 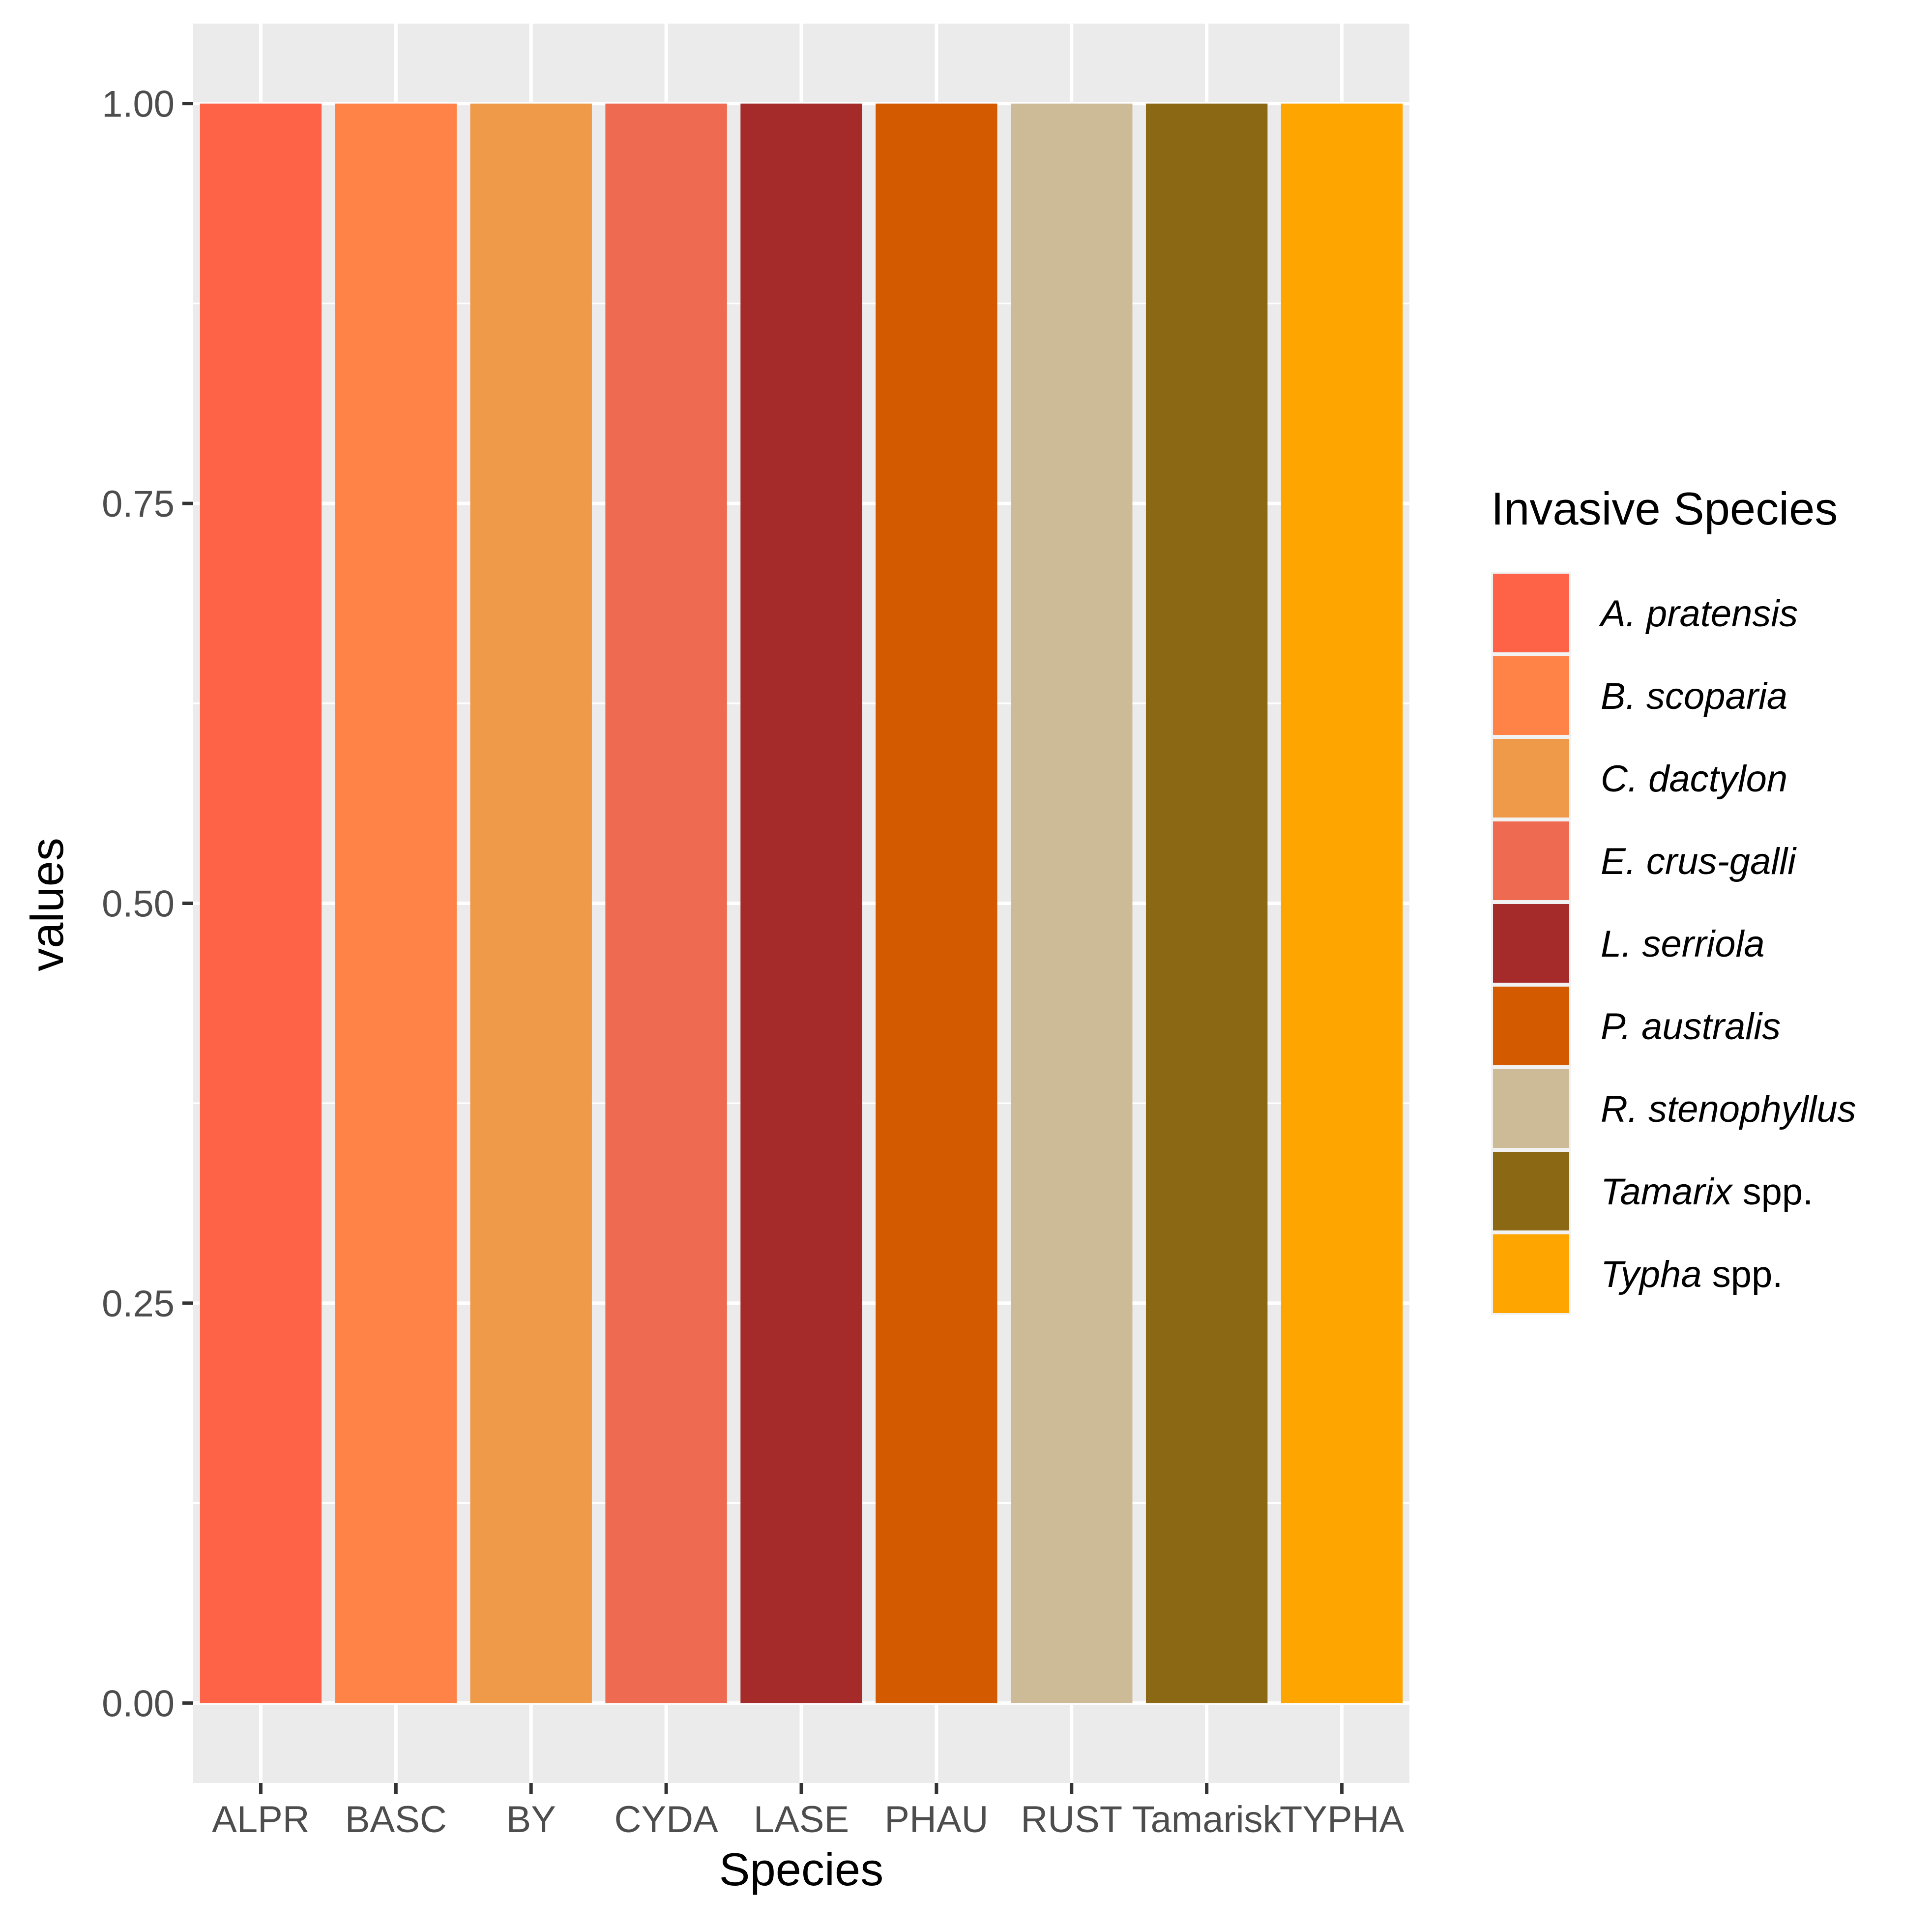 I want to click on x-tick-label: LASE, so click(x=801, y=1819).